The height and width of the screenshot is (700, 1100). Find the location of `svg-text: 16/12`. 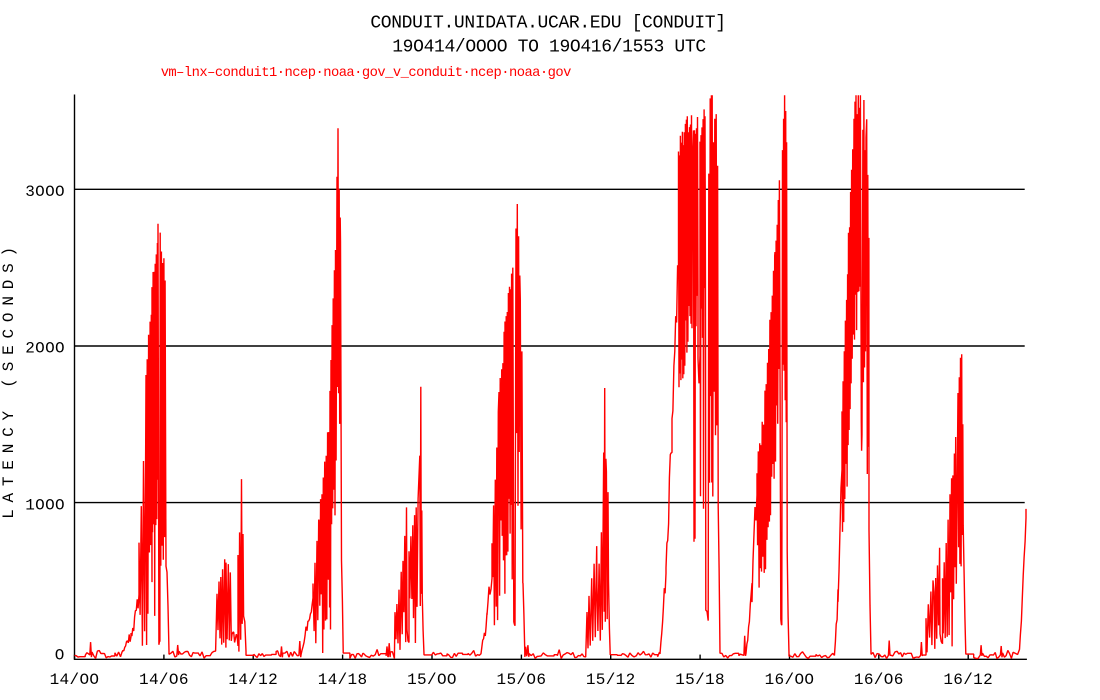

svg-text: 16/12 is located at coordinates (968, 680).